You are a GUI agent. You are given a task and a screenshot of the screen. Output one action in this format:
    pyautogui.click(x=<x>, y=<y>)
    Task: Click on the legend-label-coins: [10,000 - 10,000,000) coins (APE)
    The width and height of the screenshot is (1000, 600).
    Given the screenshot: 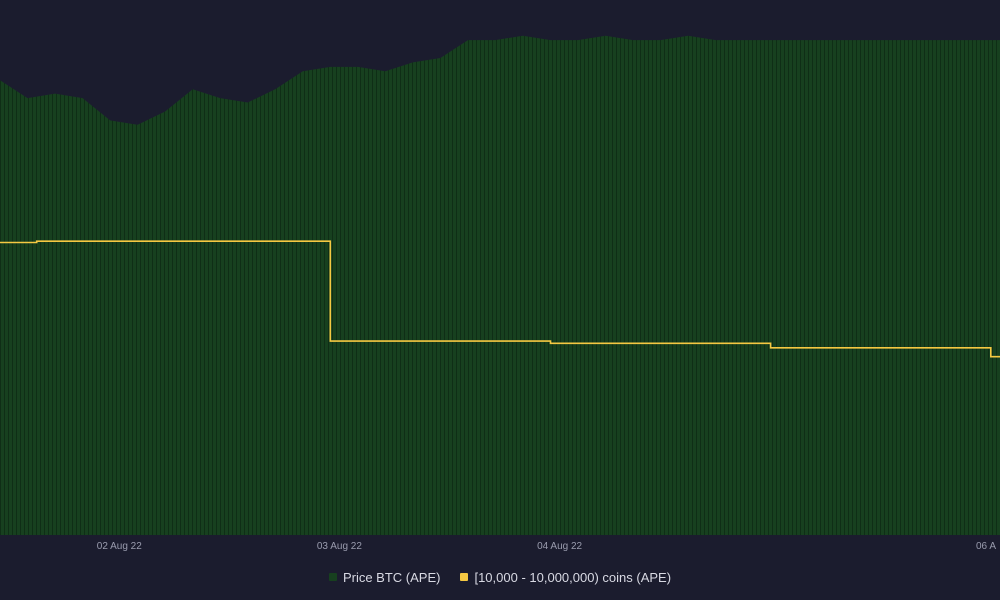 What is the action you would take?
    pyautogui.click(x=573, y=577)
    